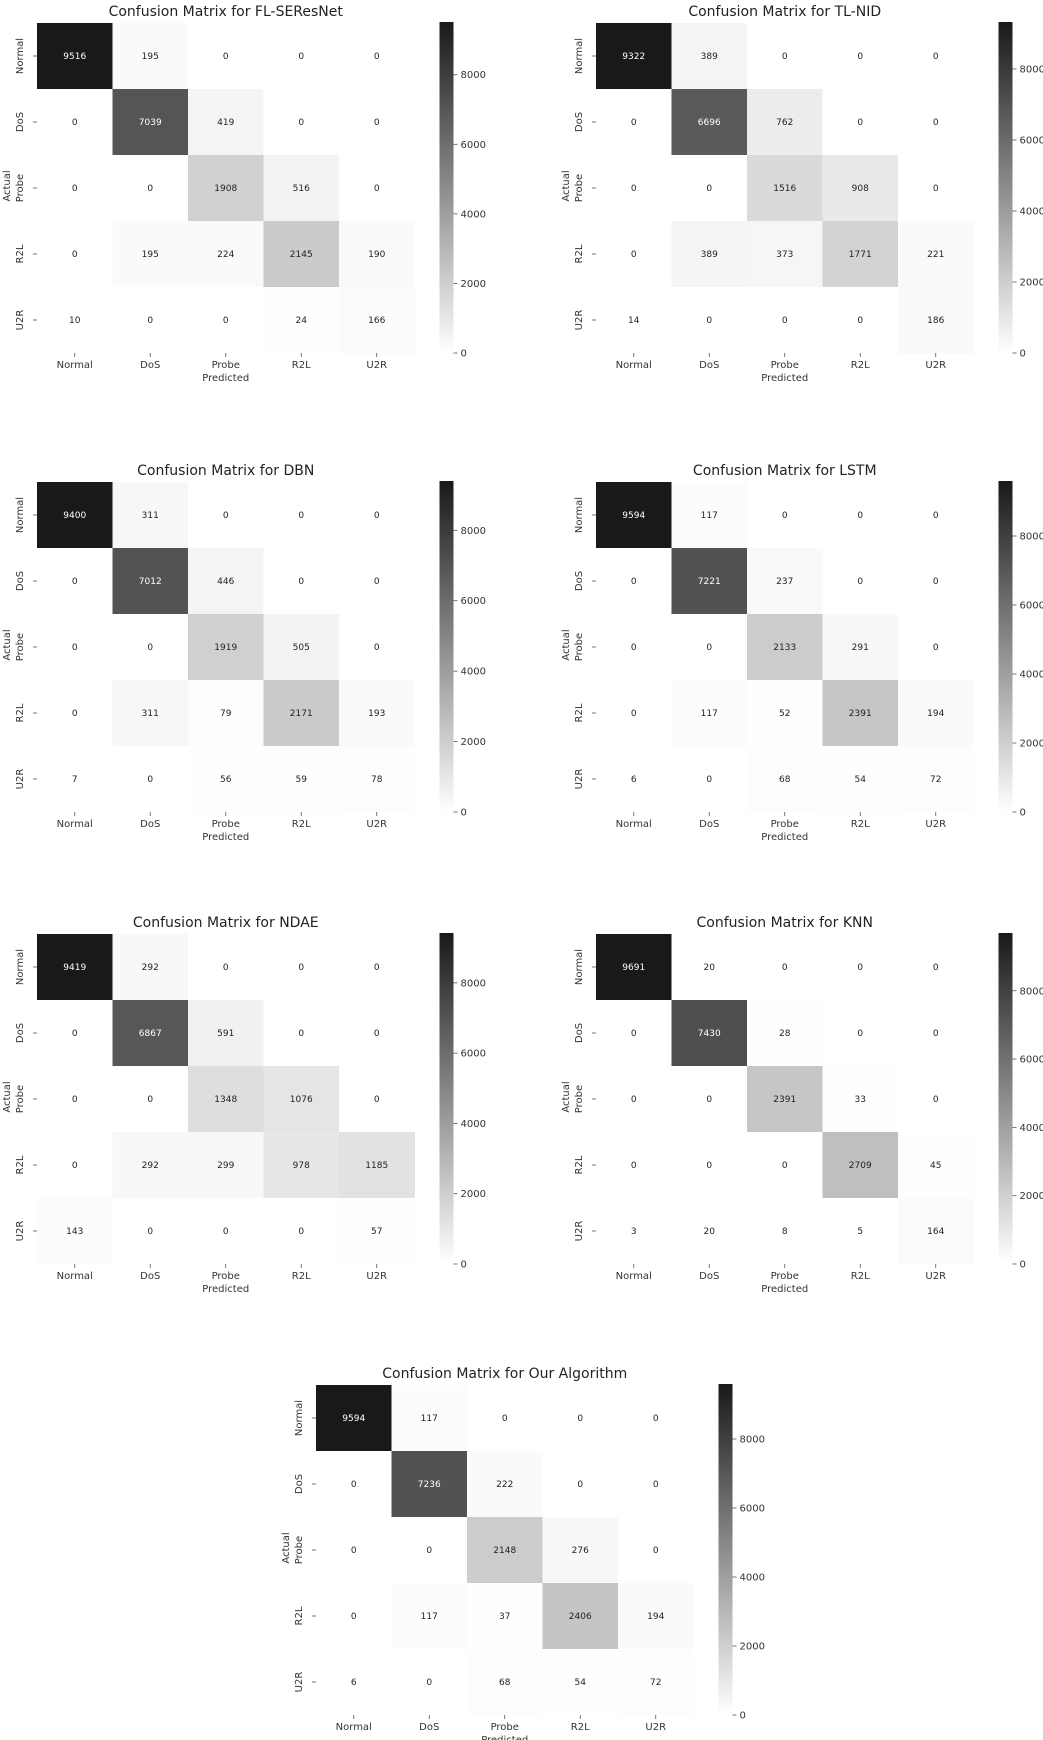  I want to click on cell-value-label: 311, so click(150, 516).